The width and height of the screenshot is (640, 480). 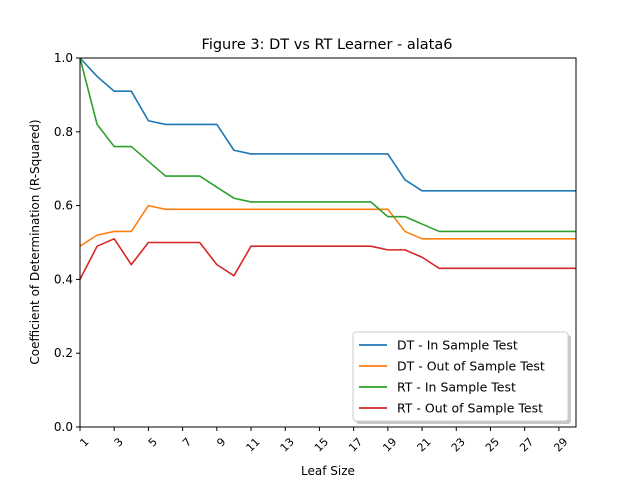 I want to click on y-axis: 0.0 0.2 0.4 0.6 0.8 1.0, so click(x=67, y=242).